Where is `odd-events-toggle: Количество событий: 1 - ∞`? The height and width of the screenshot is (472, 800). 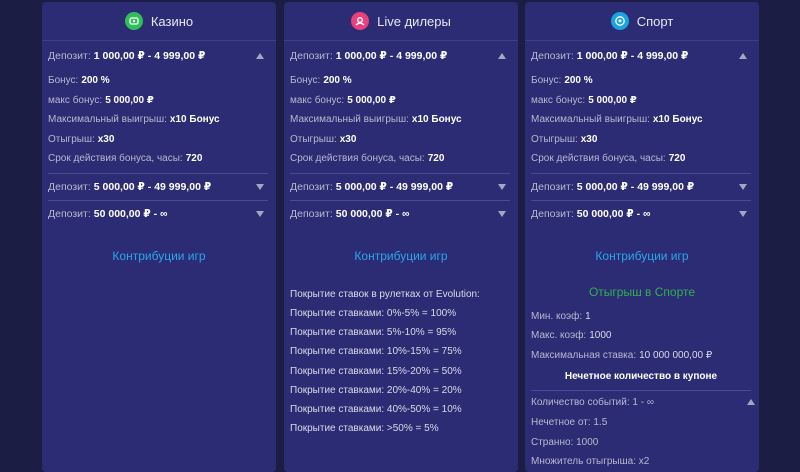 odd-events-toggle: Количество событий: 1 - ∞ is located at coordinates (642, 402).